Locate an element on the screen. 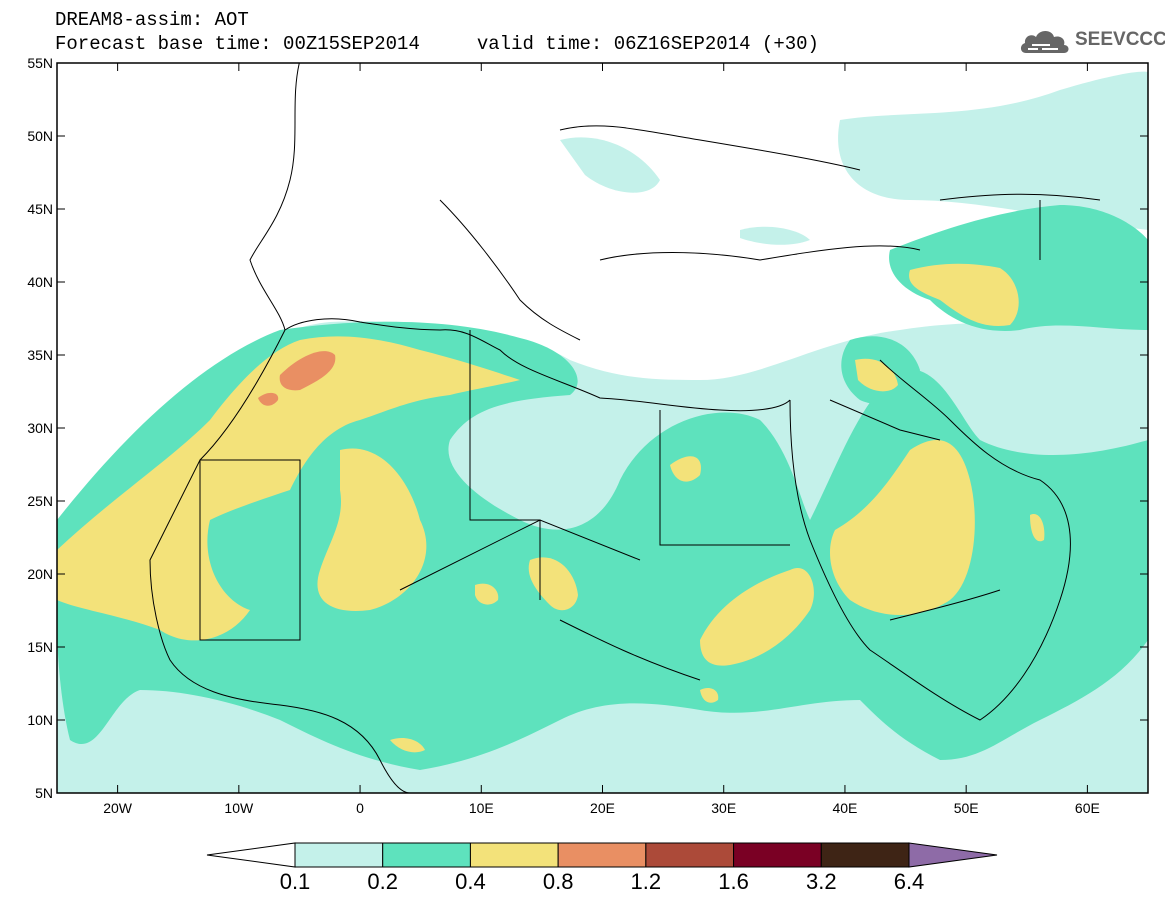 This screenshot has height=905, width=1165. chart-title: DREAM8-assim: AOT is located at coordinates (152, 20).